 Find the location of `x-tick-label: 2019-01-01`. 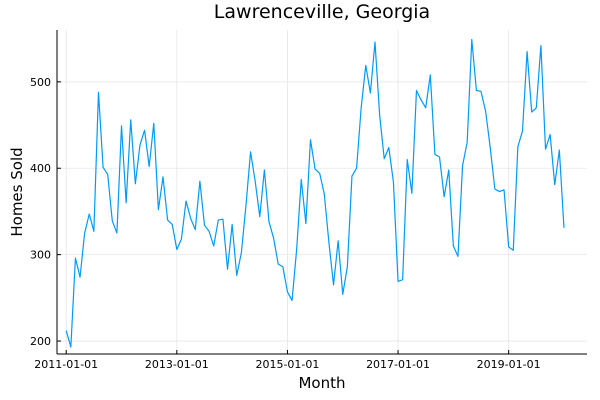

x-tick-label: 2019-01-01 is located at coordinates (509, 364).